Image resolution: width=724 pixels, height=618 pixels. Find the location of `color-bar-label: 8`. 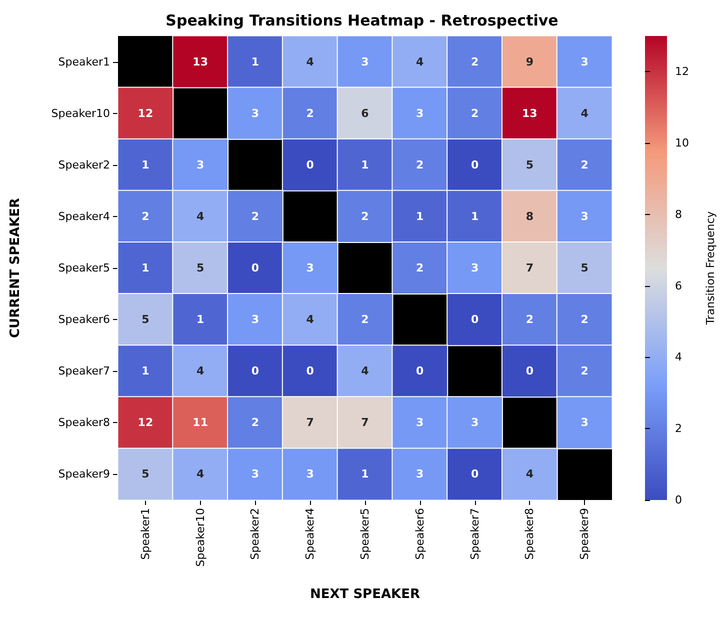

color-bar-label: 8 is located at coordinates (678, 214).